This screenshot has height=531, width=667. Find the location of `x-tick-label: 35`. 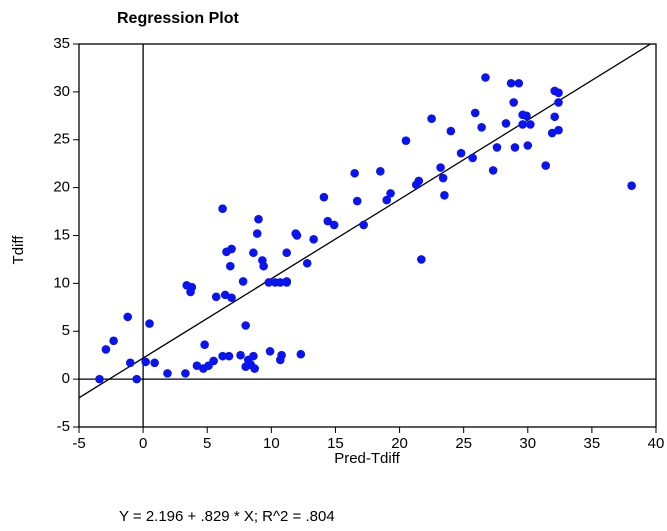

x-tick-label: 35 is located at coordinates (592, 443).